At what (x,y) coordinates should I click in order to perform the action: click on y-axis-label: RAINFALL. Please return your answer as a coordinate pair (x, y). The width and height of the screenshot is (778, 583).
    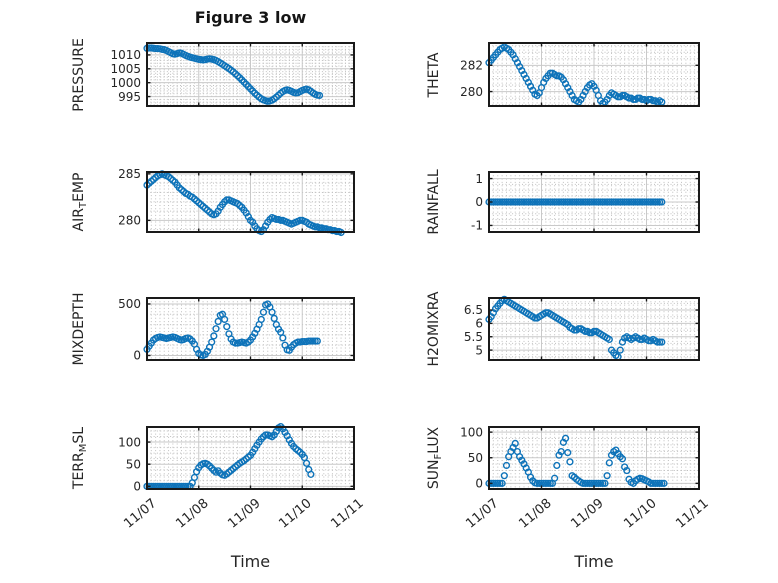
    Looking at the image, I should click on (434, 201).